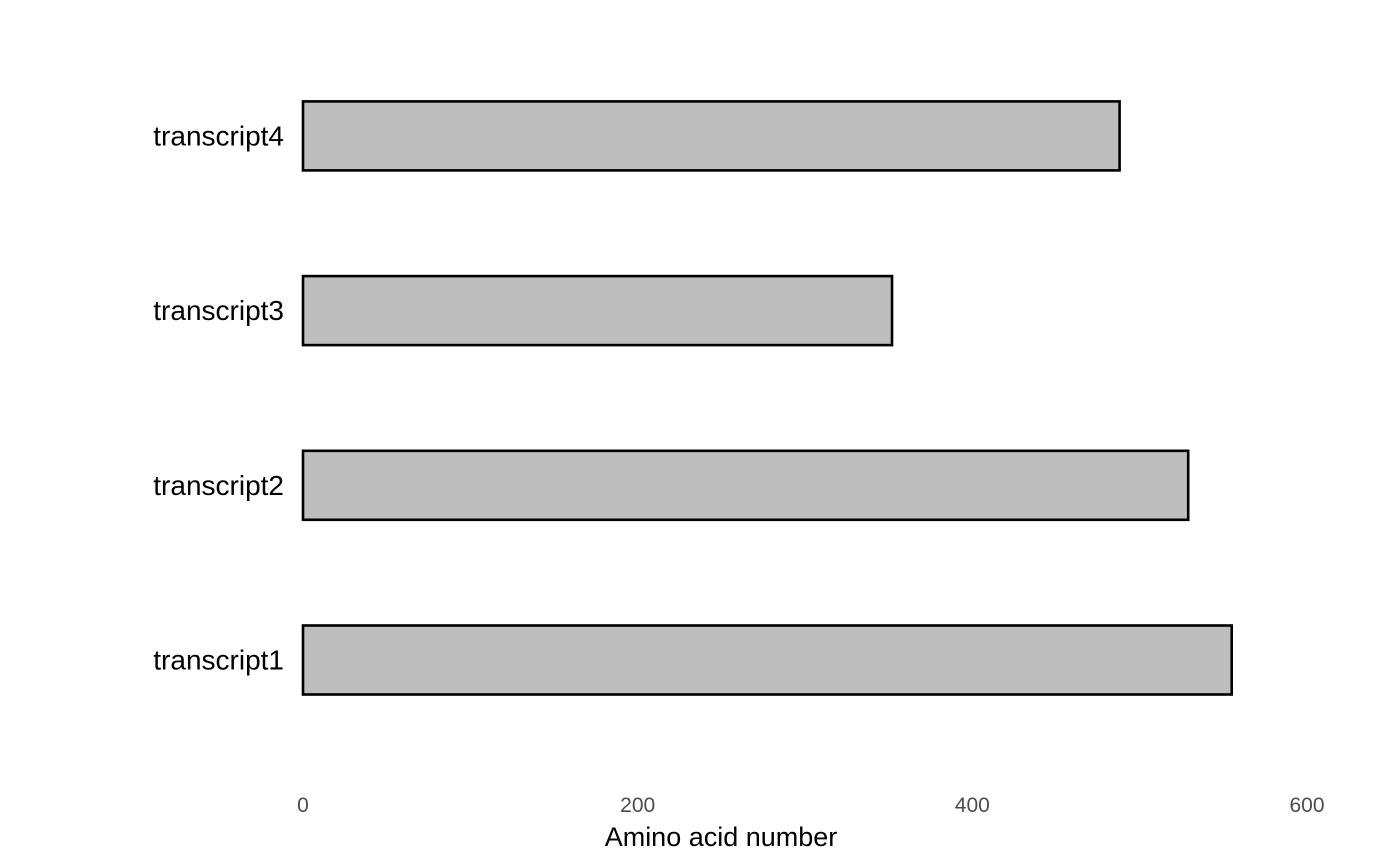 The height and width of the screenshot is (866, 1400). I want to click on x-tick-label-200: 200, so click(637, 805).